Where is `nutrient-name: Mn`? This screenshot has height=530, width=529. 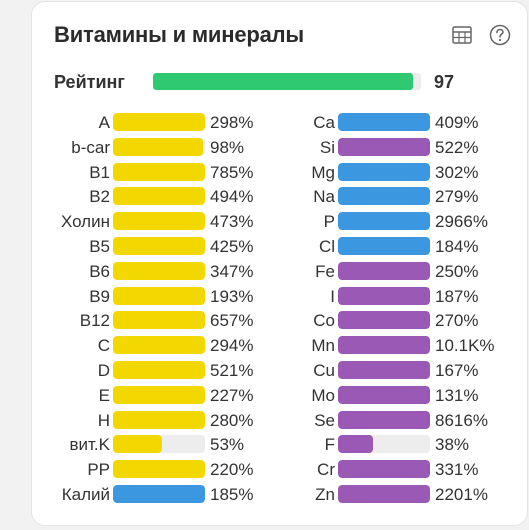 nutrient-name: Mn is located at coordinates (323, 346).